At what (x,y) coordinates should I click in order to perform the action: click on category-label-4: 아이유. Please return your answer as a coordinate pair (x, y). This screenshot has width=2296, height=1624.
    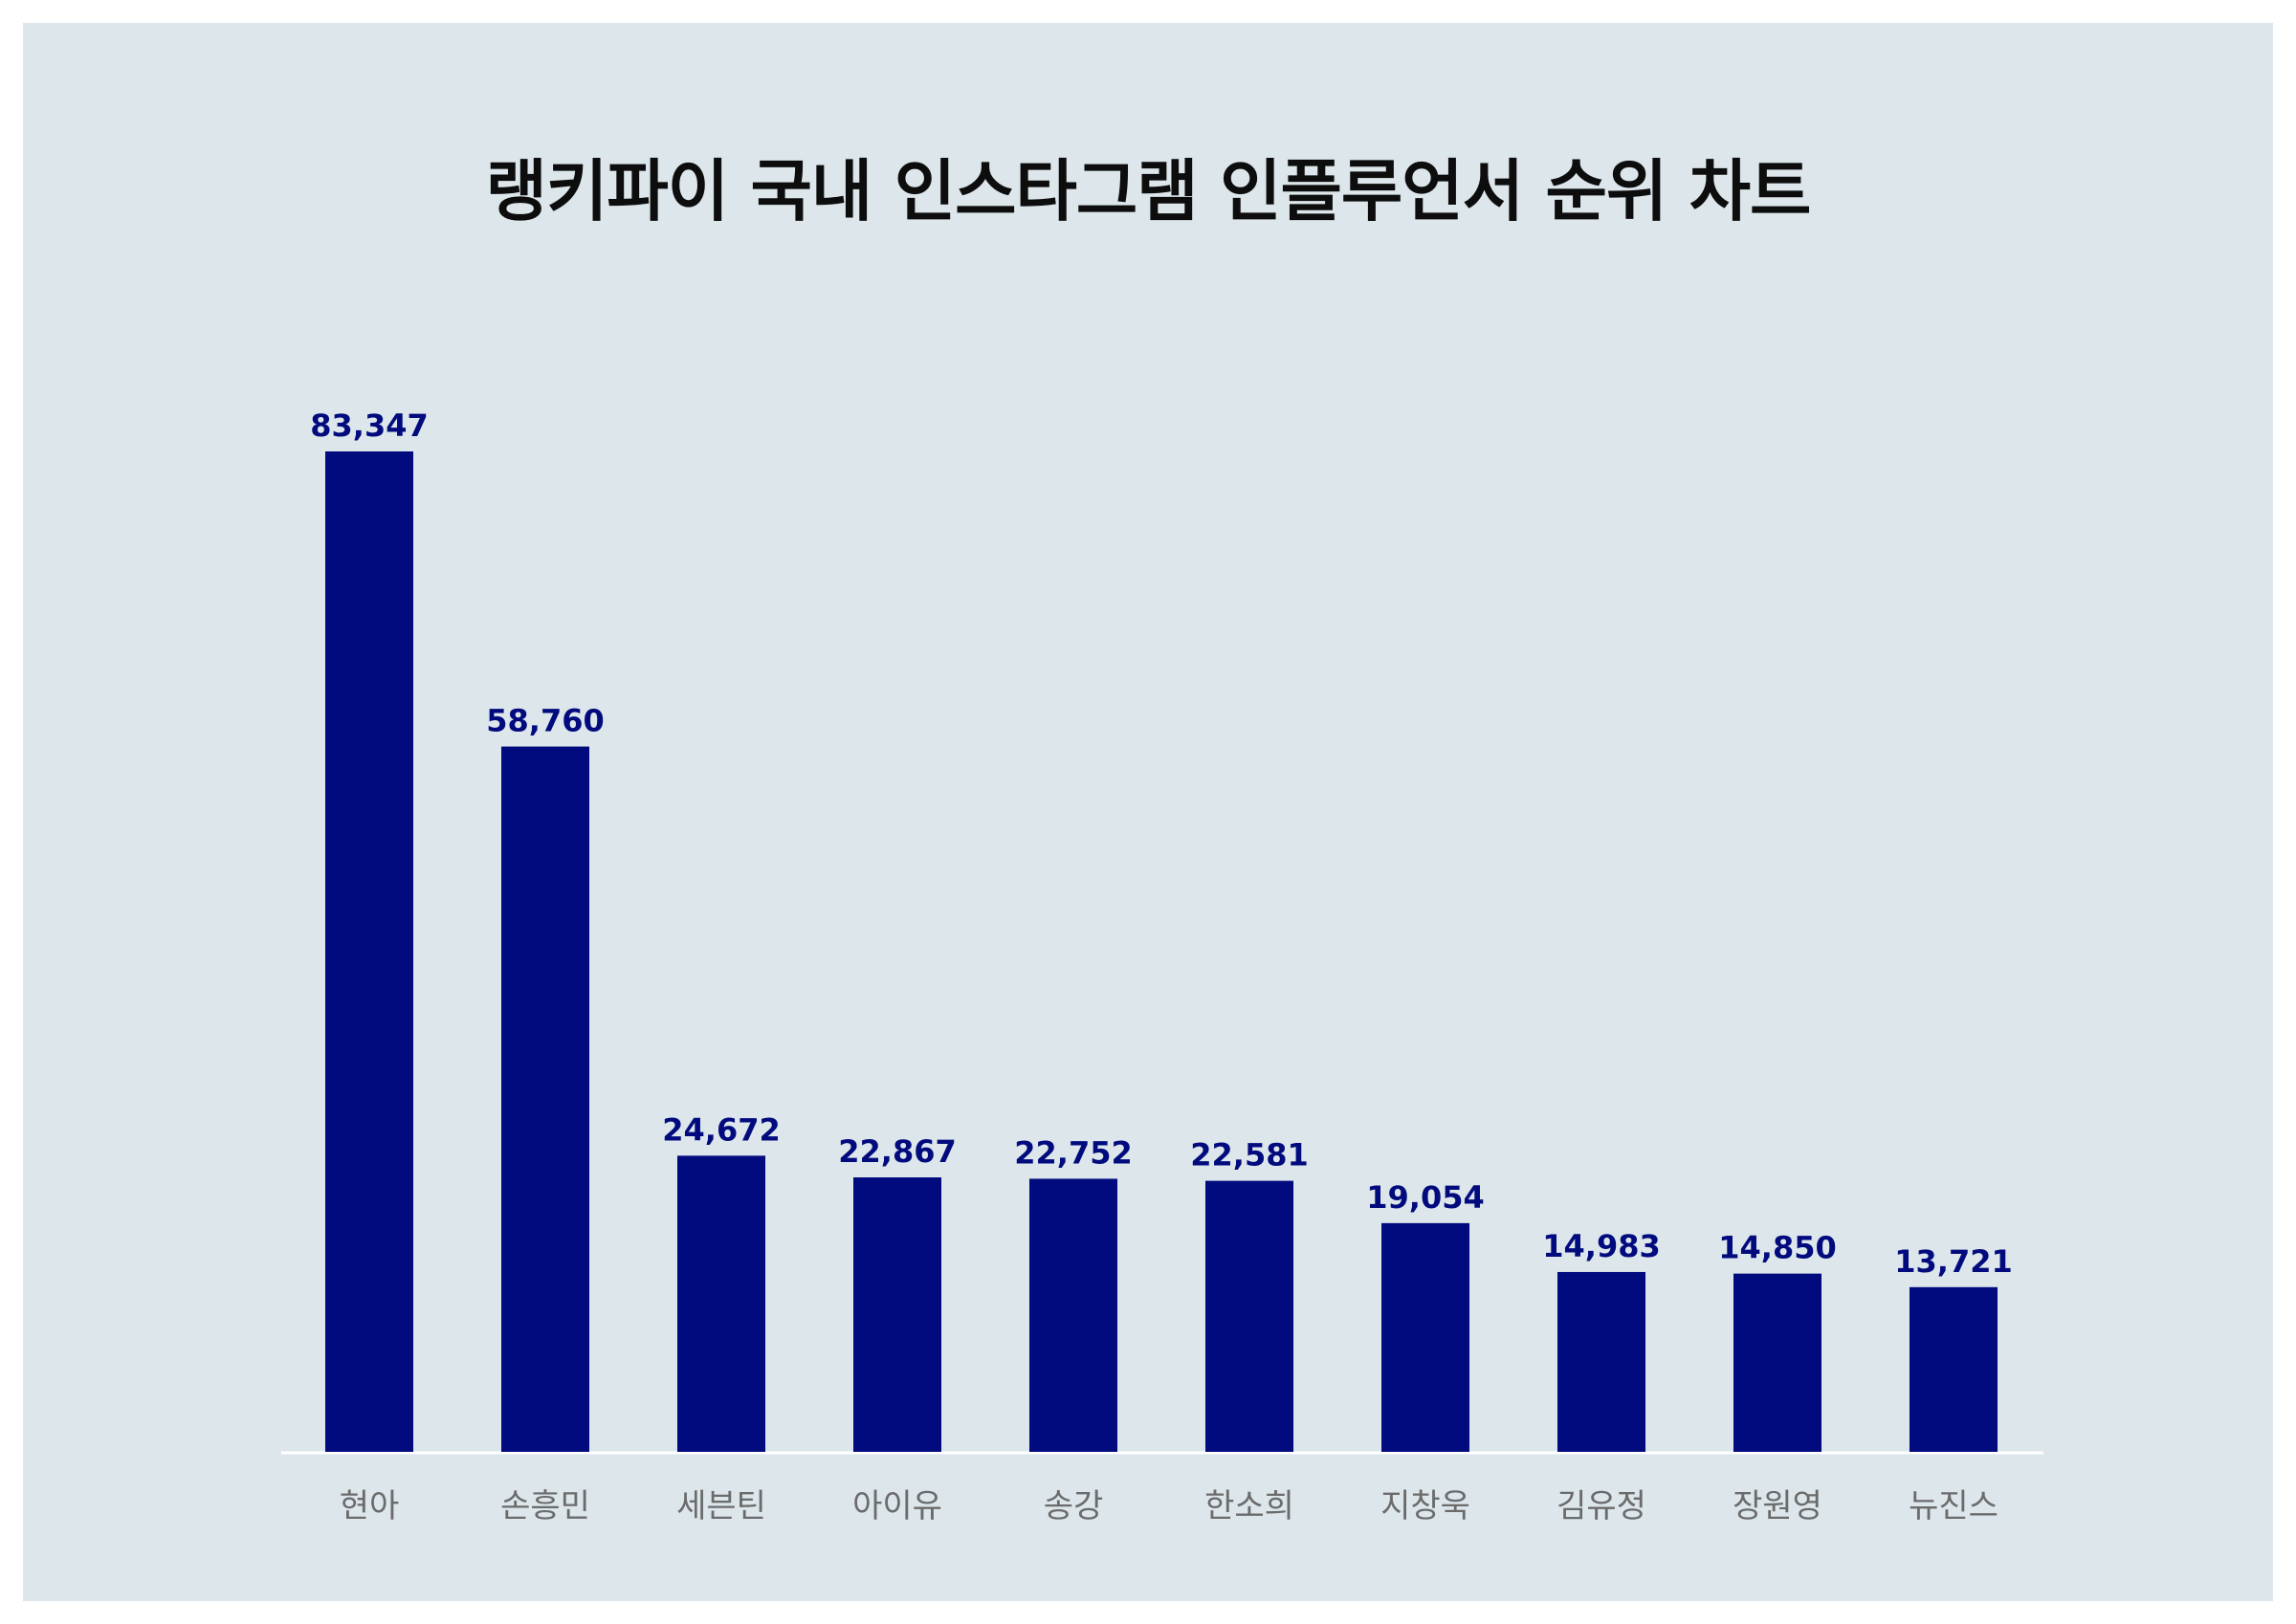
    Looking at the image, I should click on (897, 1506).